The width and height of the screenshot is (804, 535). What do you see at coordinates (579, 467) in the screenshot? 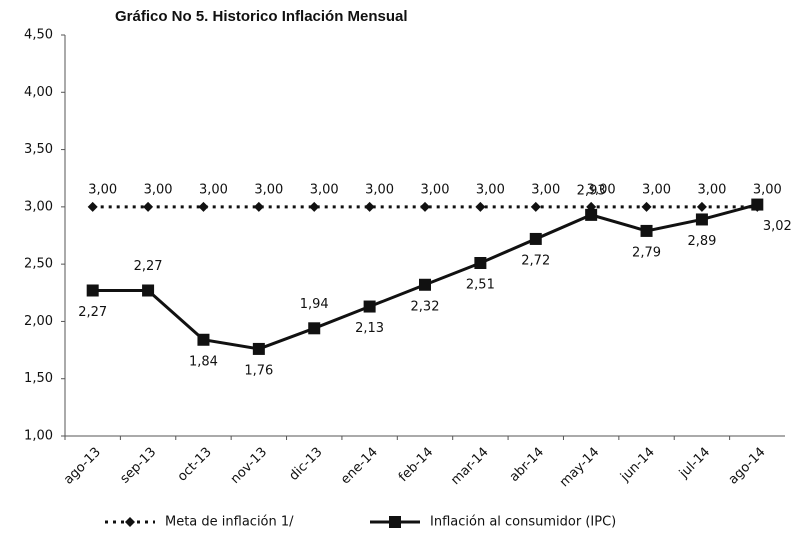
I see `x-tick-label: may-14` at bounding box center [579, 467].